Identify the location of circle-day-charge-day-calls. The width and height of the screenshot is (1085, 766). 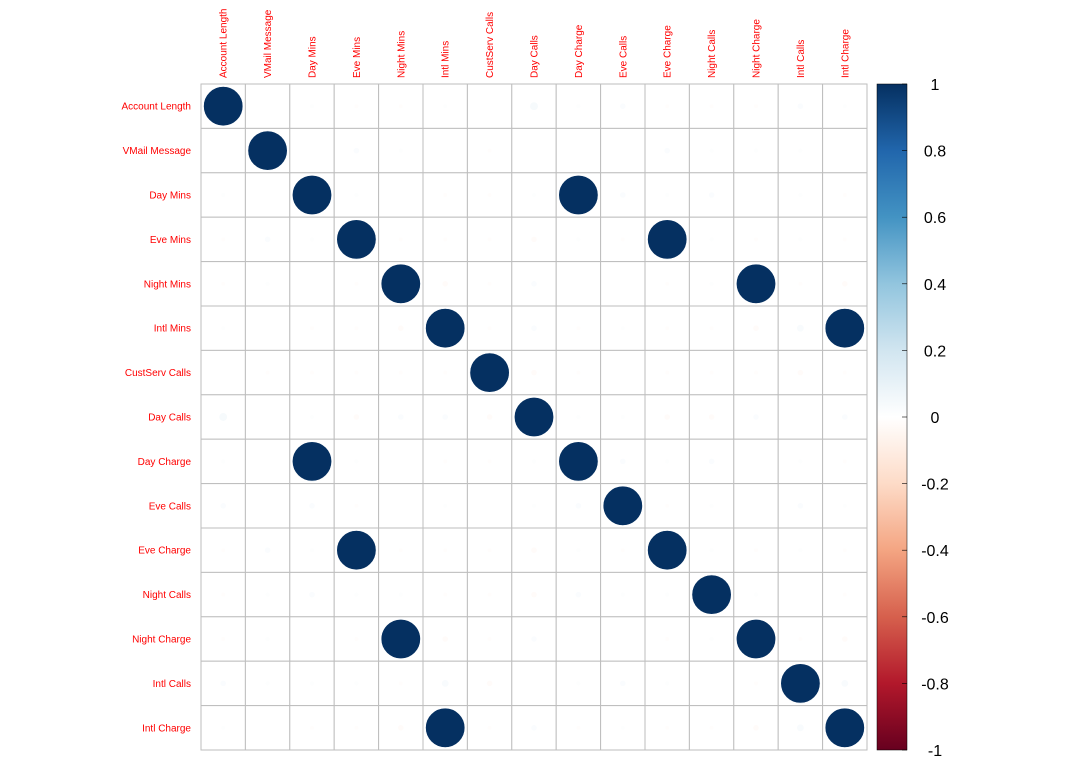
(534, 461).